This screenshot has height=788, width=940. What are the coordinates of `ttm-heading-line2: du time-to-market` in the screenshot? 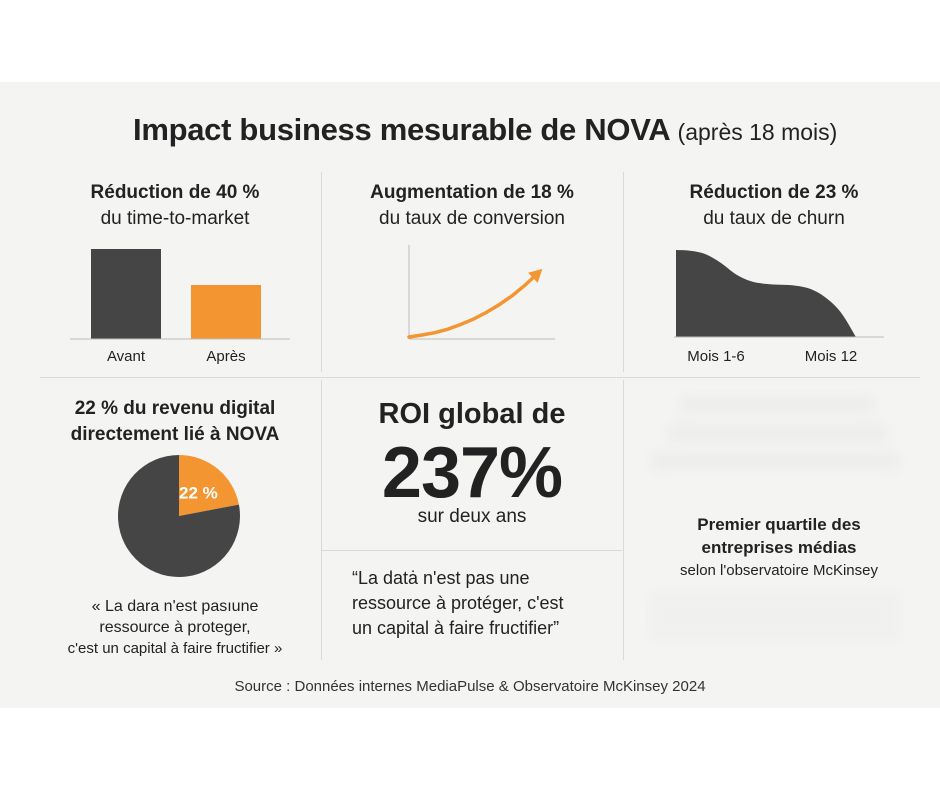 It's located at (175, 218).